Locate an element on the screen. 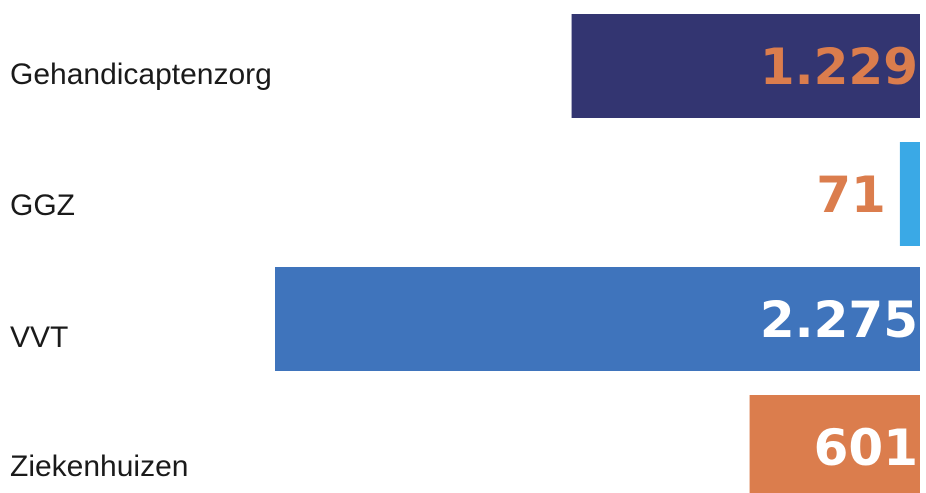 Image resolution: width=926 pixels, height=493 pixels. bar-gehandicaptenzorg is located at coordinates (745, 66).